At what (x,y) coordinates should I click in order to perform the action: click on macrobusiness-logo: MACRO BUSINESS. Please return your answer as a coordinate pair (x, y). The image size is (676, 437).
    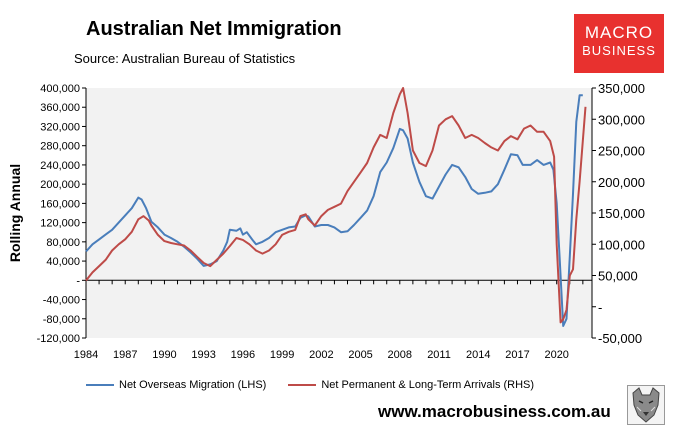
    Looking at the image, I should click on (619, 43).